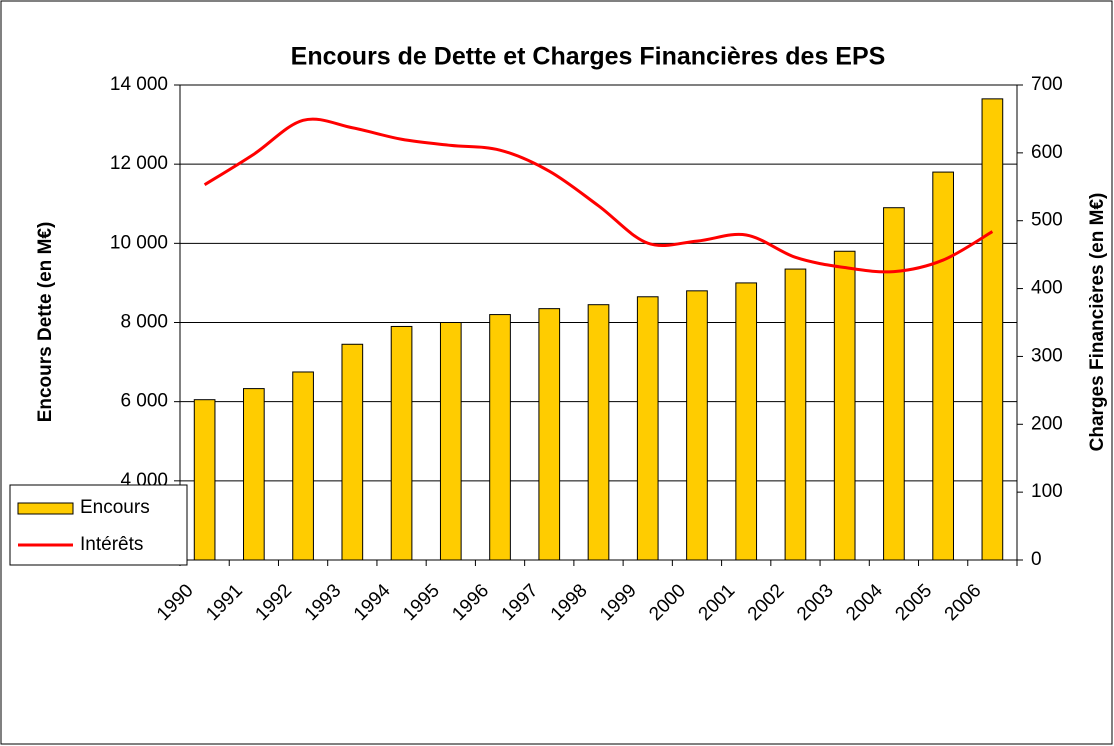 Image resolution: width=1114 pixels, height=746 pixels. Describe the element at coordinates (1047, 288) in the screenshot. I see `y2-tick-label: 400` at that location.